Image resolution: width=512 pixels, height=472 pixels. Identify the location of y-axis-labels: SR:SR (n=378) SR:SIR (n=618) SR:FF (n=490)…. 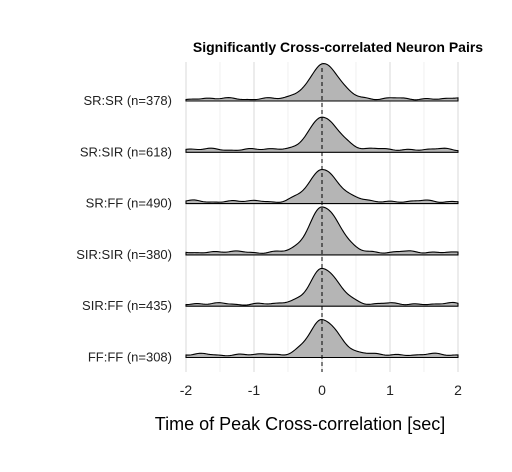
(124, 229).